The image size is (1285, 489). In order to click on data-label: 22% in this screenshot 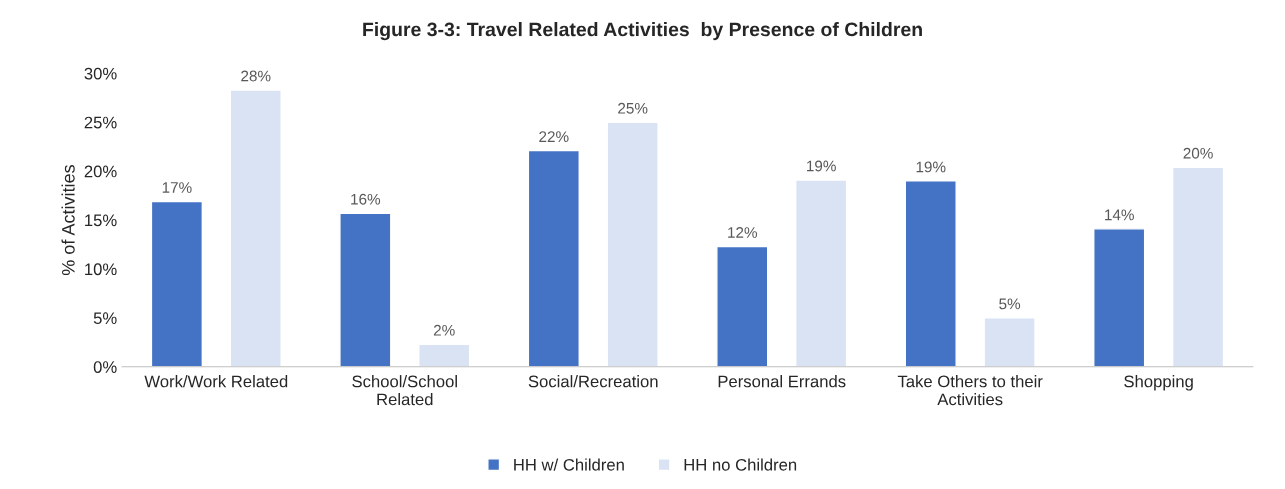, I will do `click(554, 136)`.